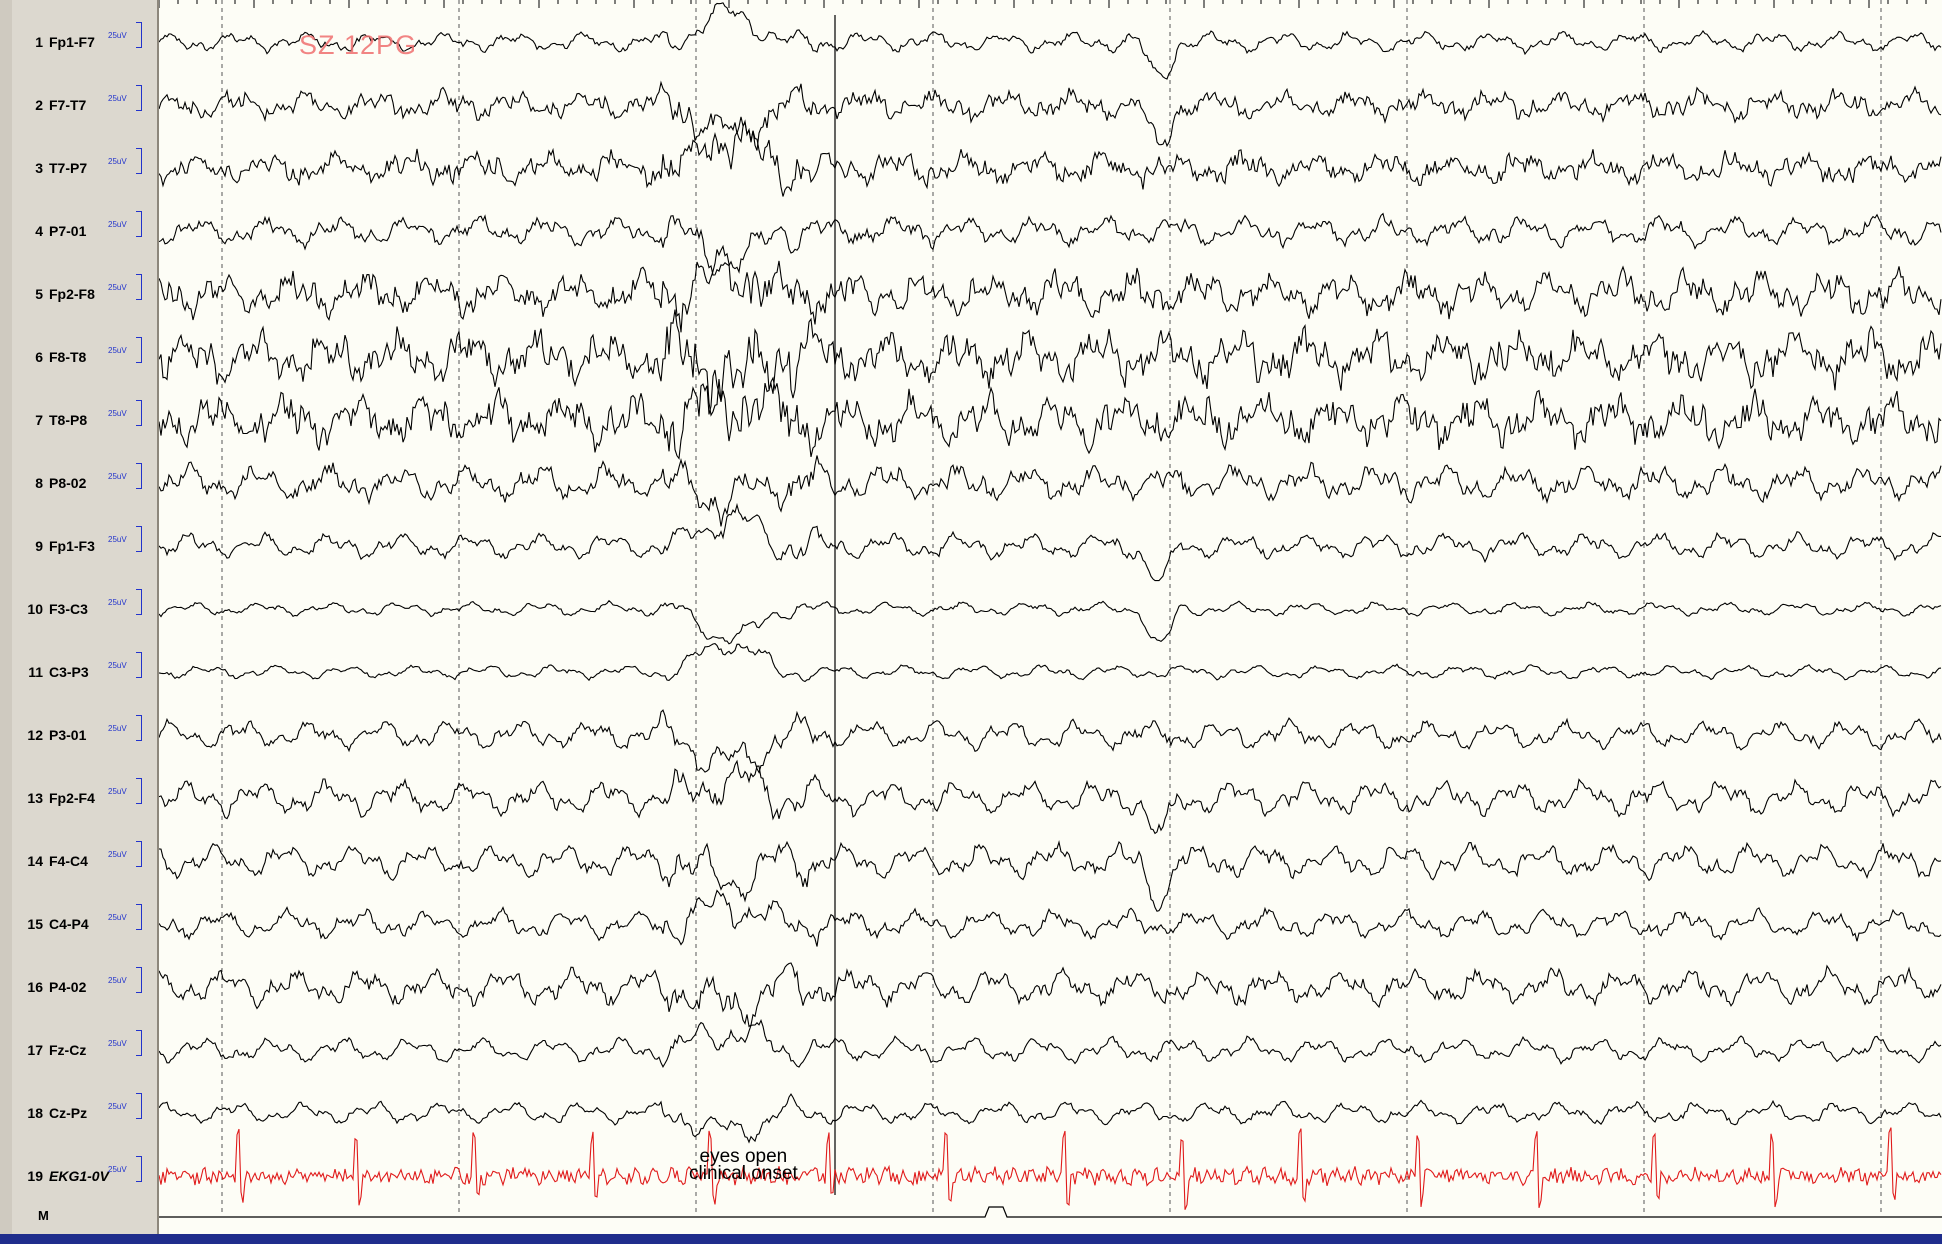 Image resolution: width=1942 pixels, height=1244 pixels. I want to click on channel-name: Fz-Cz, so click(68, 1050).